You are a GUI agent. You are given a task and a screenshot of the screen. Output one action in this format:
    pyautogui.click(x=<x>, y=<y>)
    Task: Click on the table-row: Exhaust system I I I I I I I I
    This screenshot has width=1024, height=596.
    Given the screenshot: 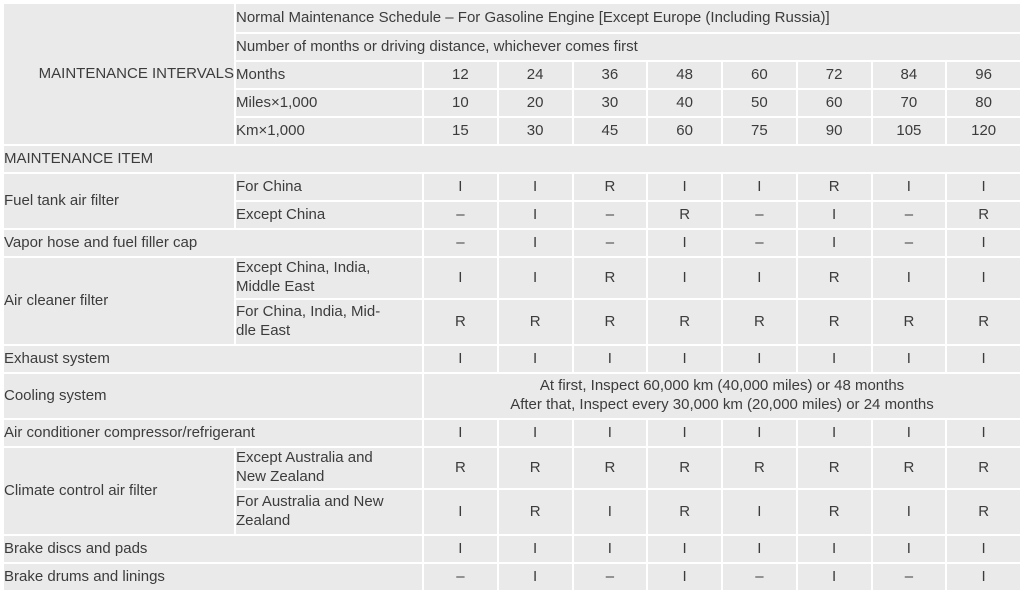 What is the action you would take?
    pyautogui.click(x=512, y=359)
    